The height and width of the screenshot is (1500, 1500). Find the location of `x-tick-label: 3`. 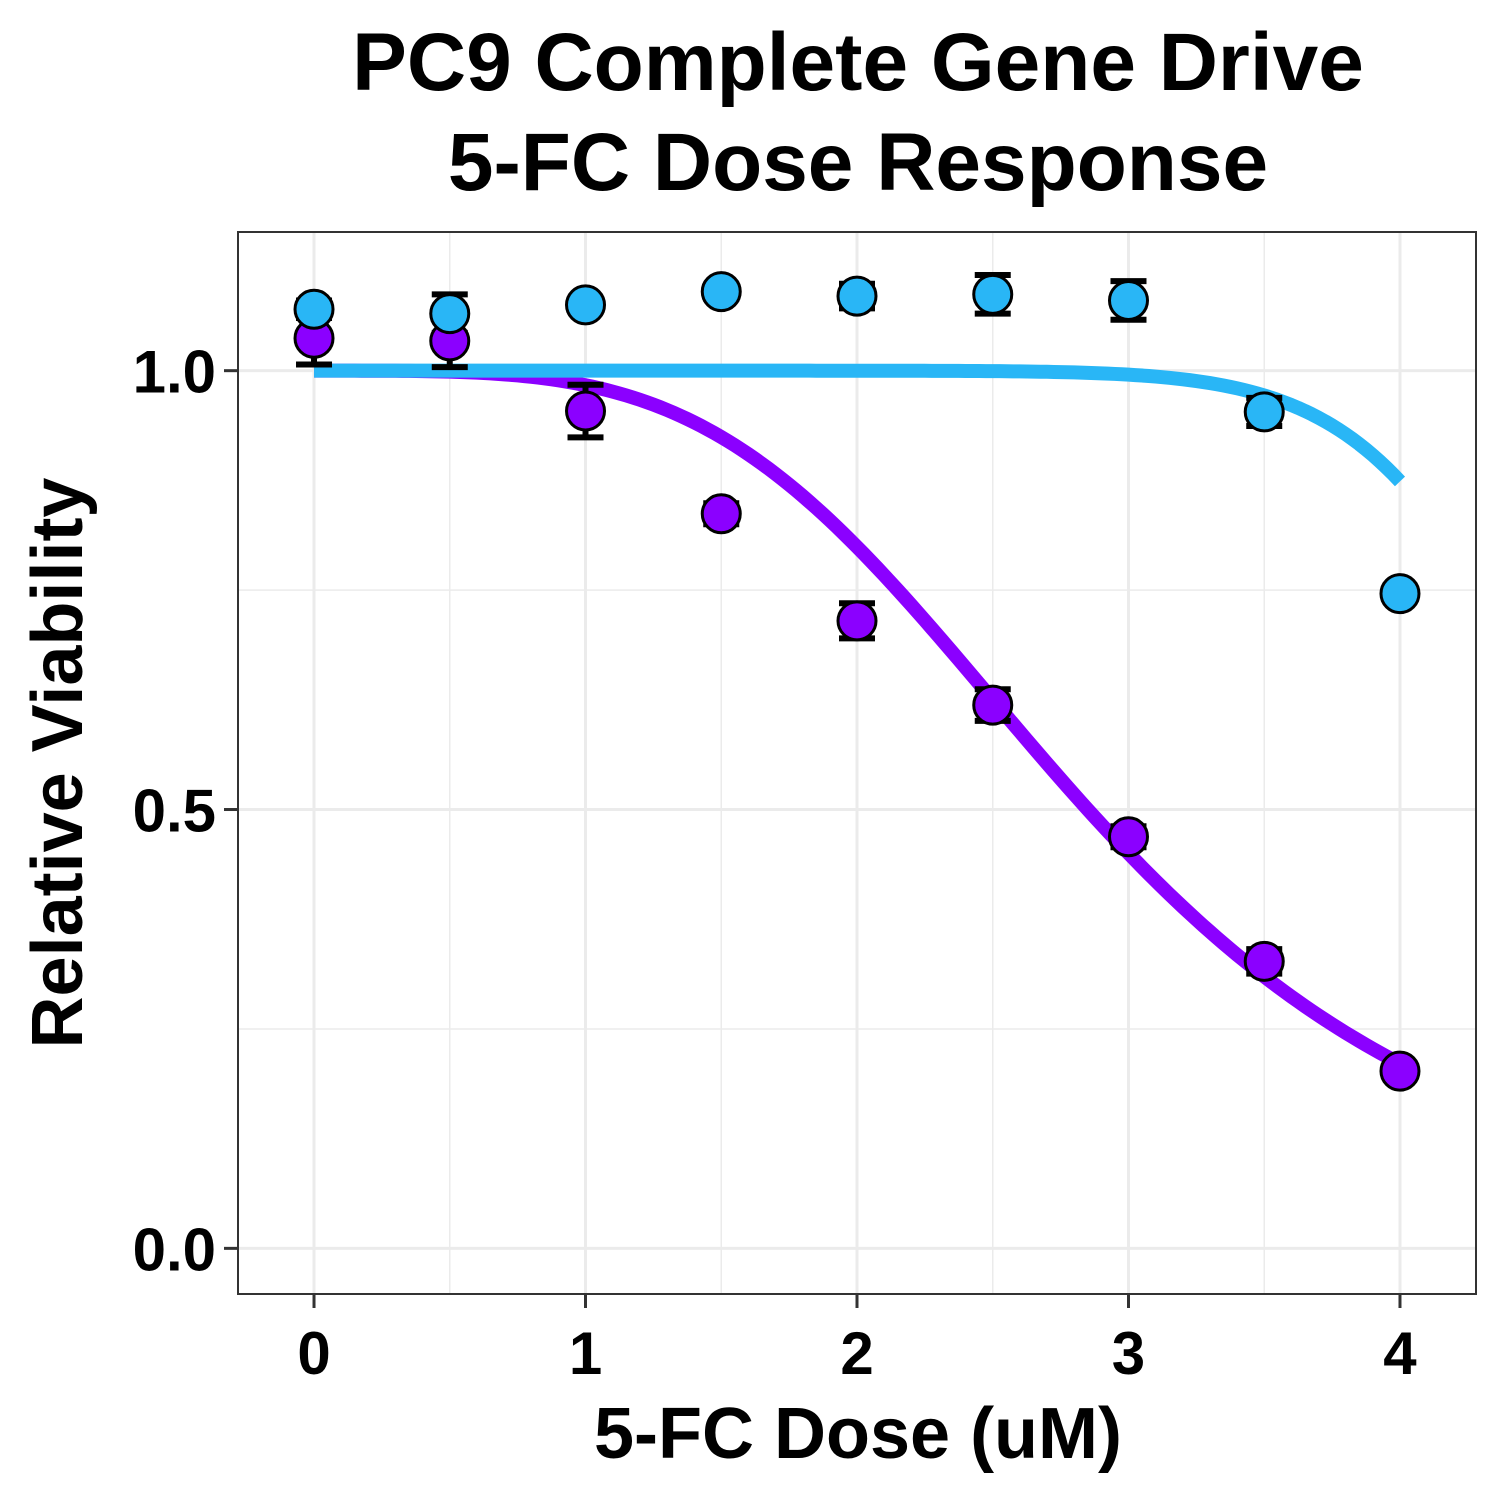

x-tick-label: 3 is located at coordinates (1128, 1353).